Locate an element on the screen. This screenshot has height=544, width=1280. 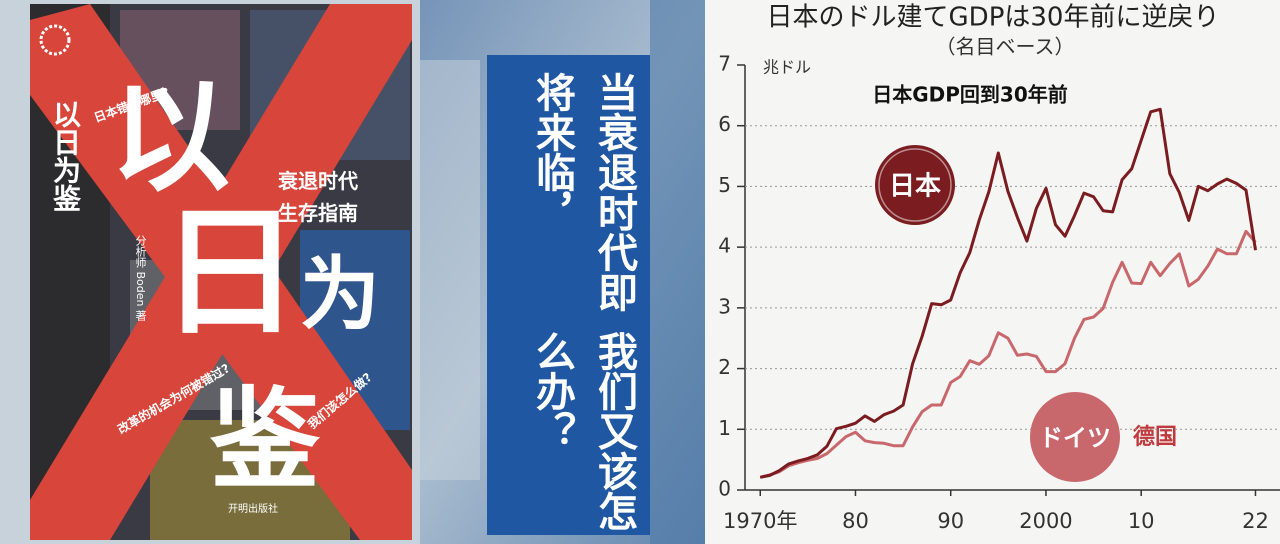
y-unit: 兆ドル is located at coordinates (787, 67).